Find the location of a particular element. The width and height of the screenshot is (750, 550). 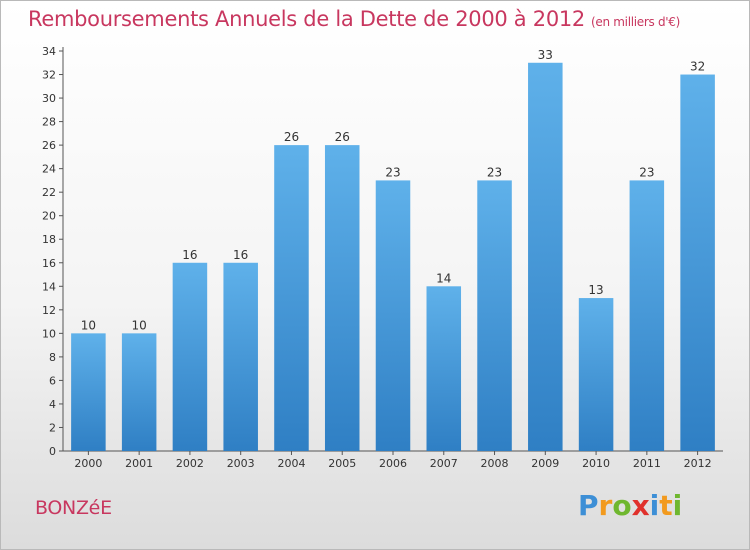

bar-2000 is located at coordinates (88, 392).